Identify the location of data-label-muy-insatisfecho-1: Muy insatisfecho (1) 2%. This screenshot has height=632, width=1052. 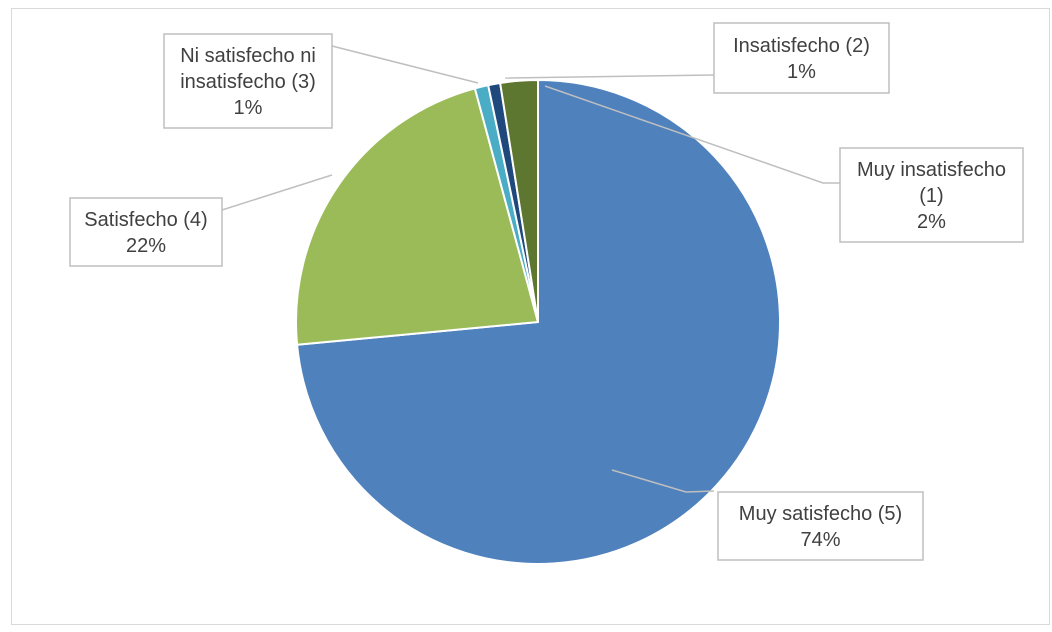
(931, 195).